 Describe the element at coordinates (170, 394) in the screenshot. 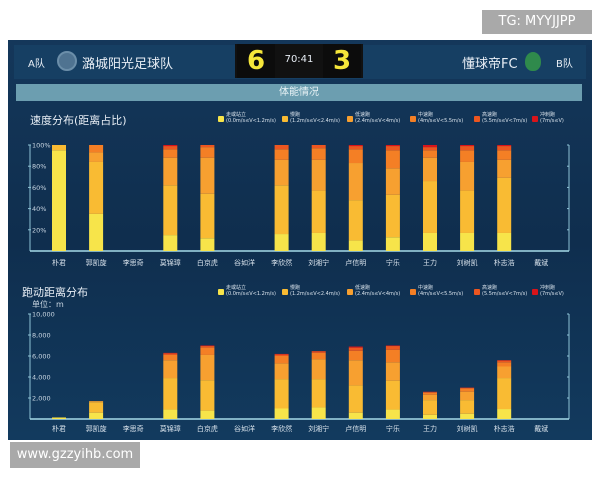

I see `bar-segment-莫锦璋-慢跑` at that location.